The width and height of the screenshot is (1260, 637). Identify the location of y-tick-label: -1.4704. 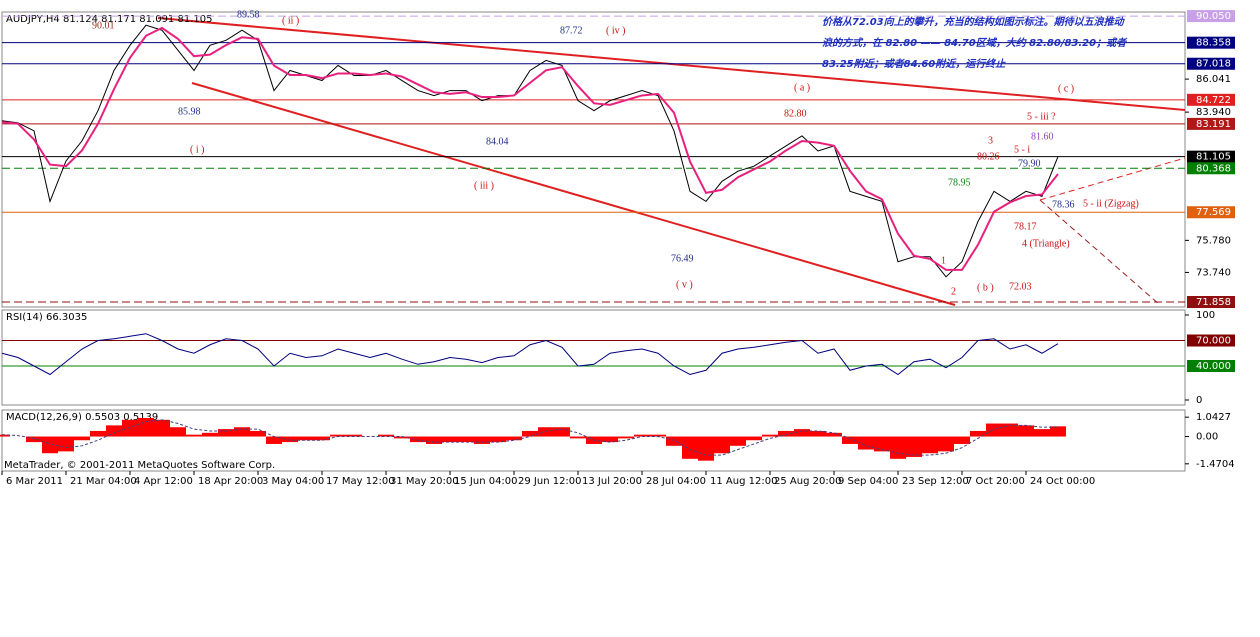
(1215, 464).